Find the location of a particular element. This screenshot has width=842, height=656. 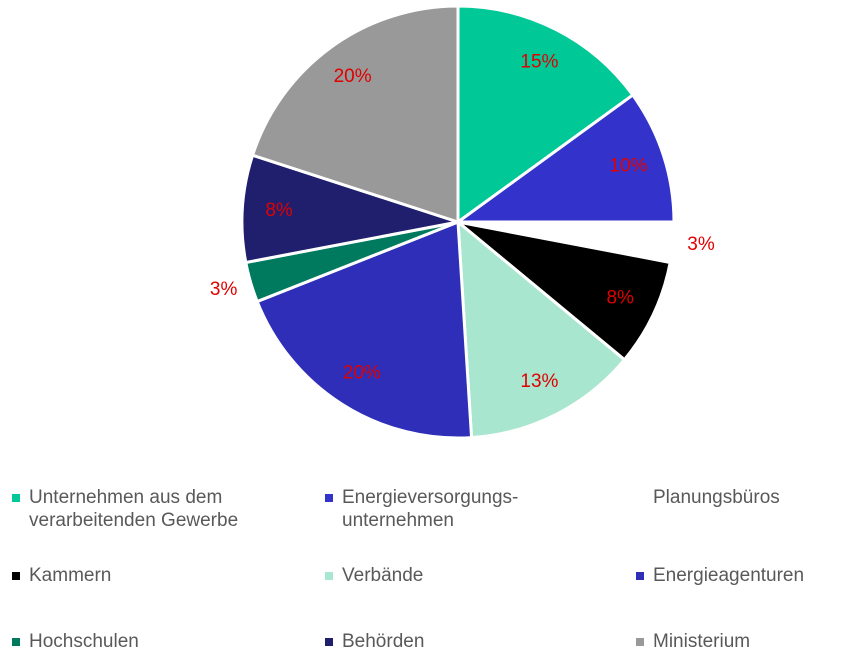

legend-entry: Verbände is located at coordinates (470, 575).